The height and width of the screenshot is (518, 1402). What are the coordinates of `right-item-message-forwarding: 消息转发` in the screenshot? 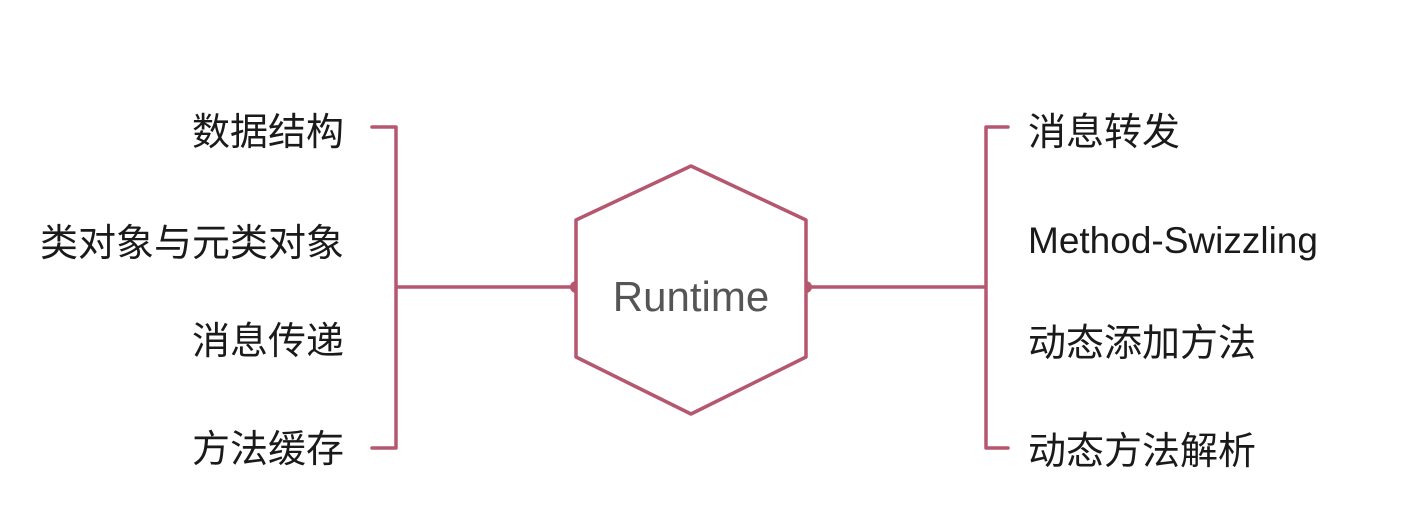 It's located at (1104, 132).